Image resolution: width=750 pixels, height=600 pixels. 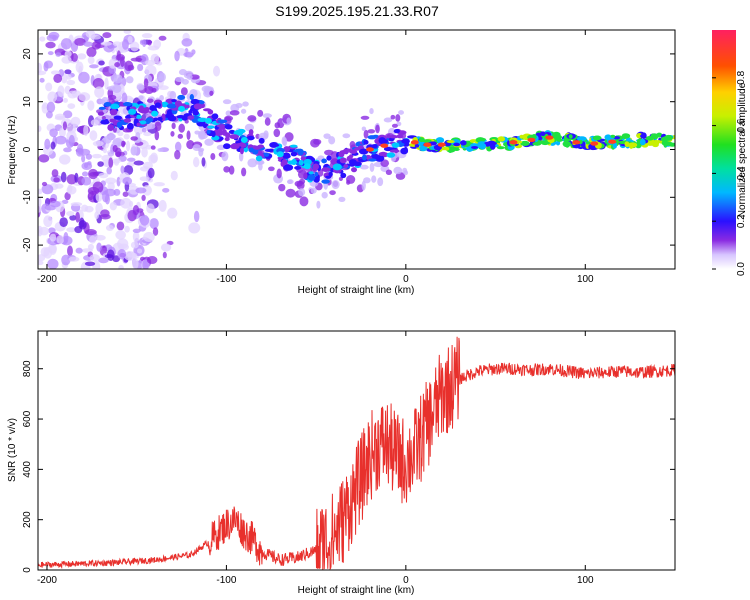 What do you see at coordinates (27, 418) in the screenshot?
I see `y-tick-label: 600` at bounding box center [27, 418].